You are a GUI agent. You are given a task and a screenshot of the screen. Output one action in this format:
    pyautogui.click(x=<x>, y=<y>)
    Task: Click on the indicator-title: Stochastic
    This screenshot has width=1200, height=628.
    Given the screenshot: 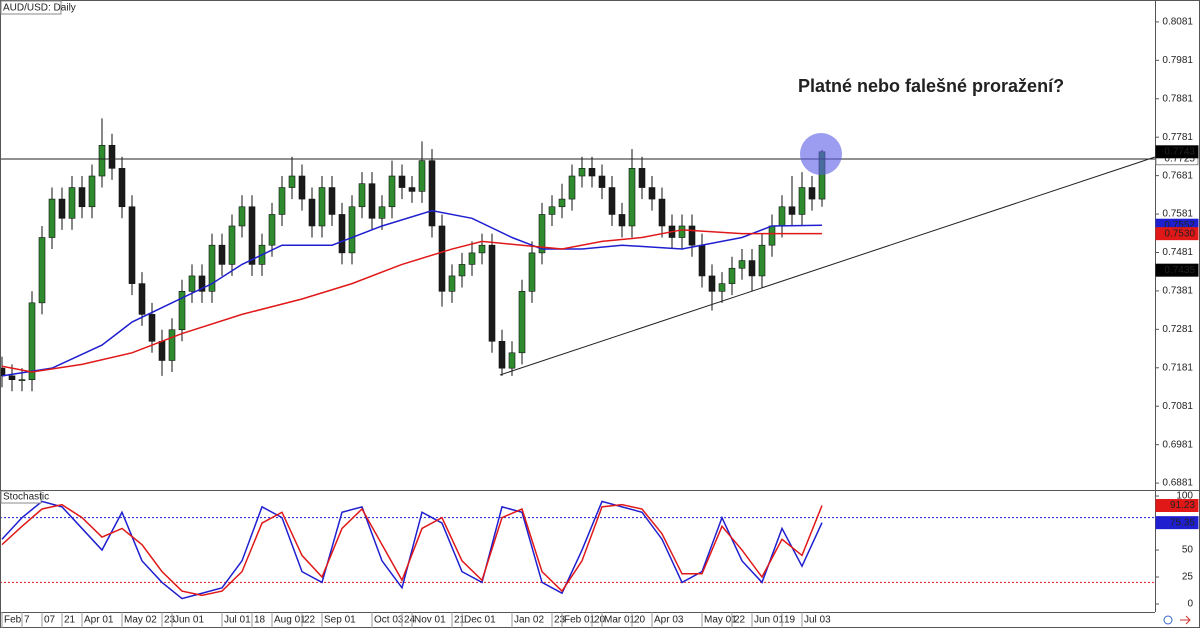 What is the action you would take?
    pyautogui.click(x=26, y=497)
    